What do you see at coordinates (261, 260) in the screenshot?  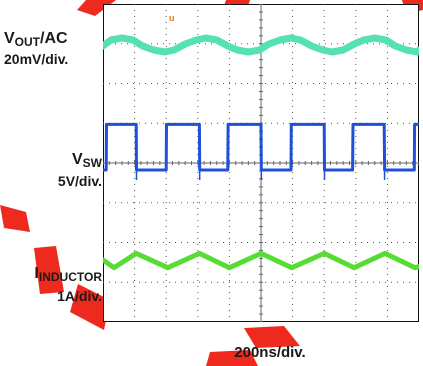 I see `inductor-current-trace` at bounding box center [261, 260].